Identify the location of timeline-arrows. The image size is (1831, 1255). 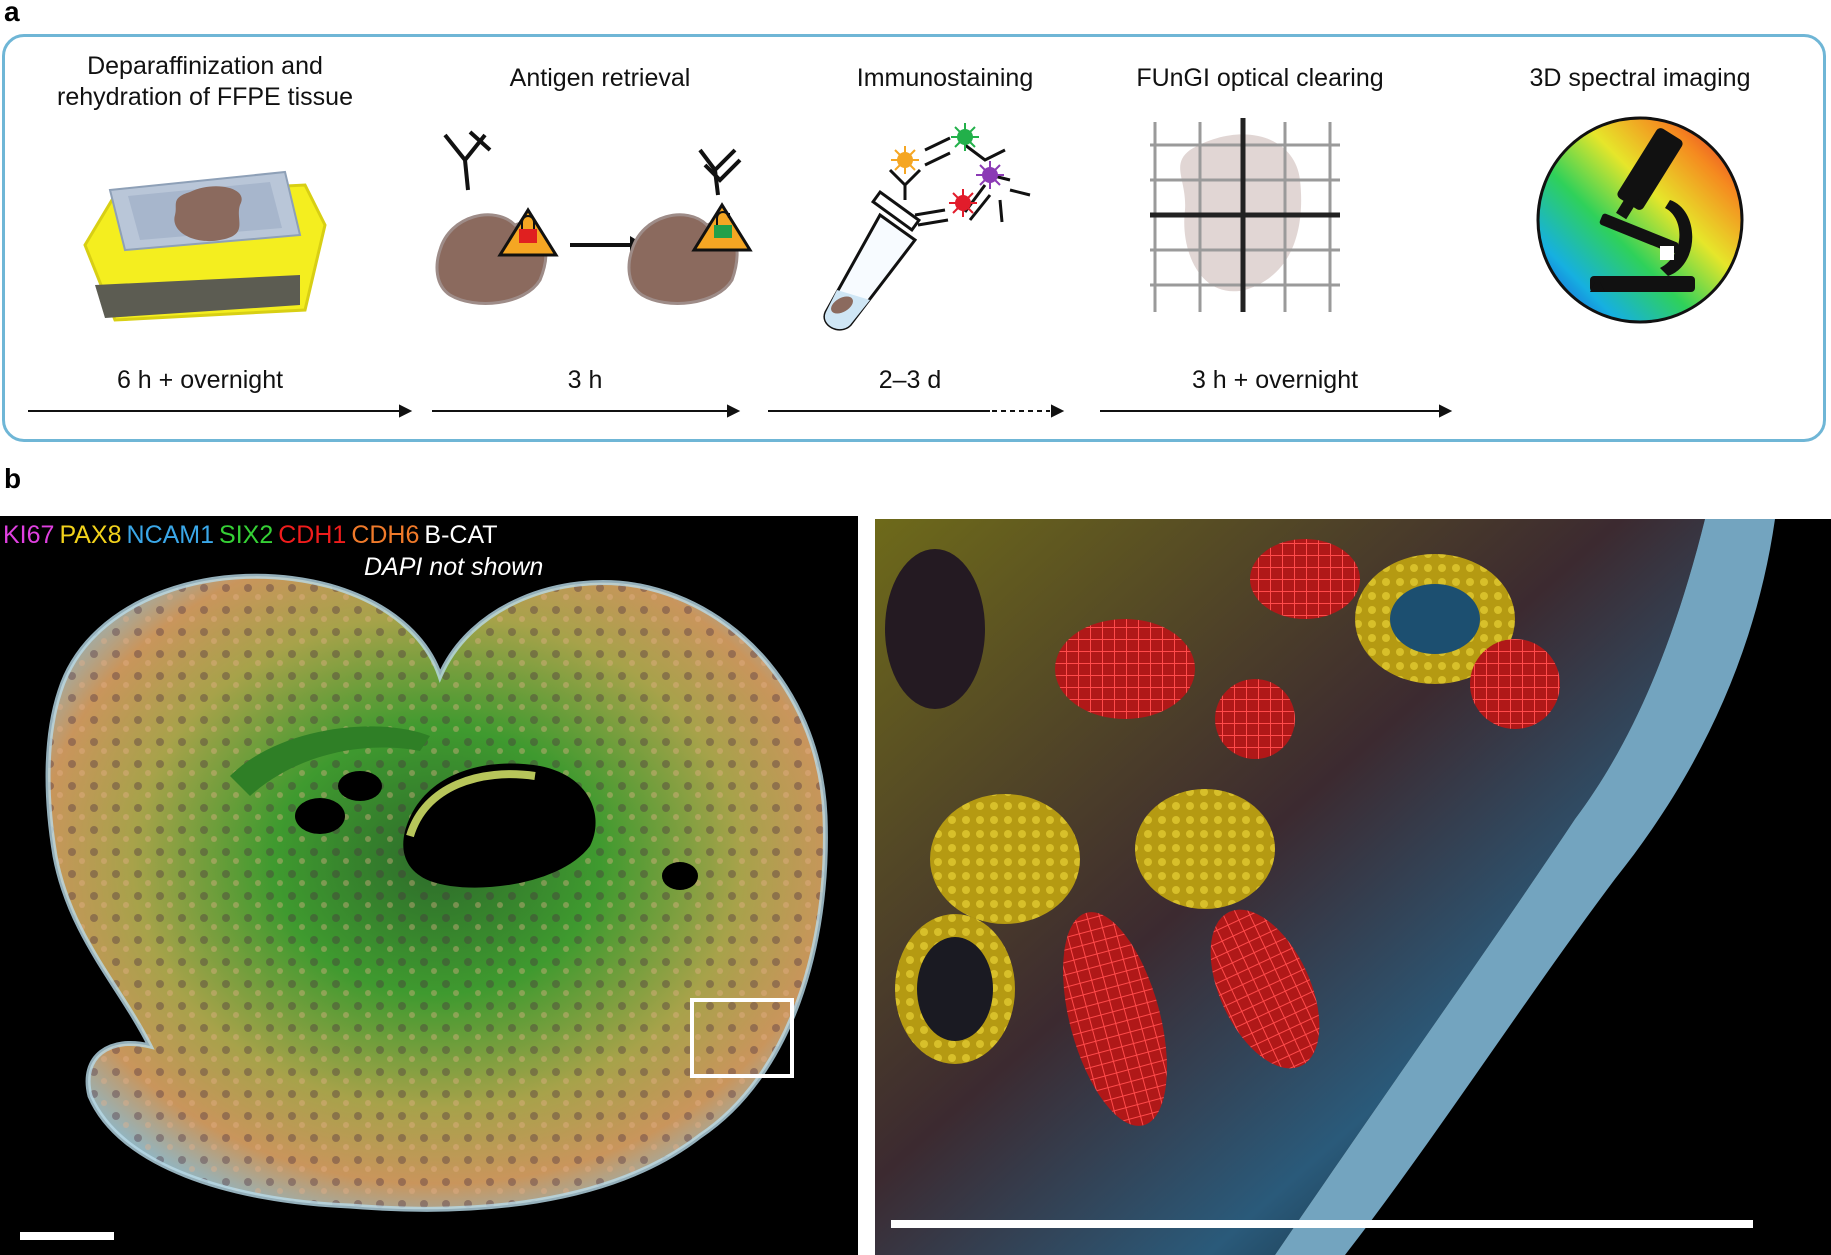
(740, 411).